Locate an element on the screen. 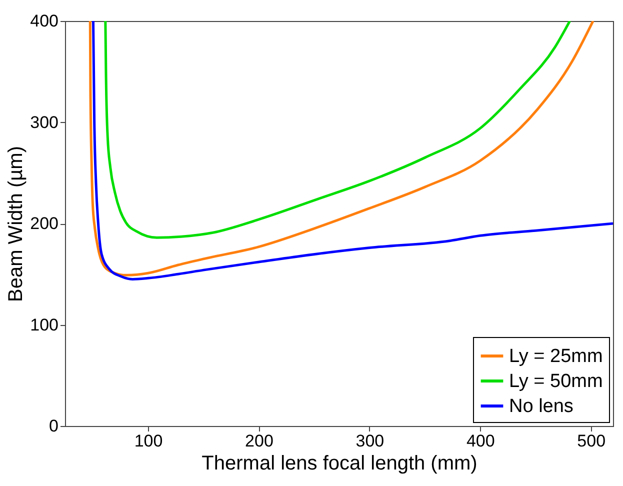 Image resolution: width=623 pixels, height=486 pixels. x-axis-title: Thermal lens focal length (mm) is located at coordinates (340, 463).